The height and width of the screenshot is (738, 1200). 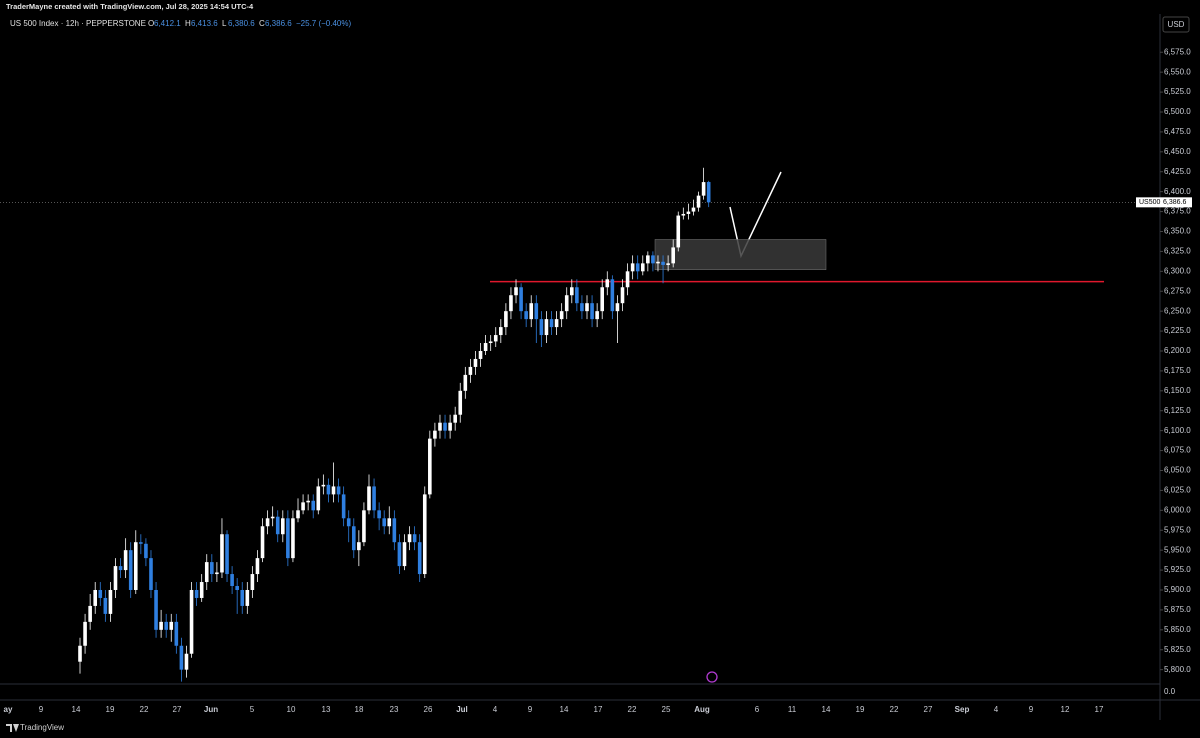 What do you see at coordinates (1177, 569) in the screenshot?
I see `y-tick-label: 5,925.0` at bounding box center [1177, 569].